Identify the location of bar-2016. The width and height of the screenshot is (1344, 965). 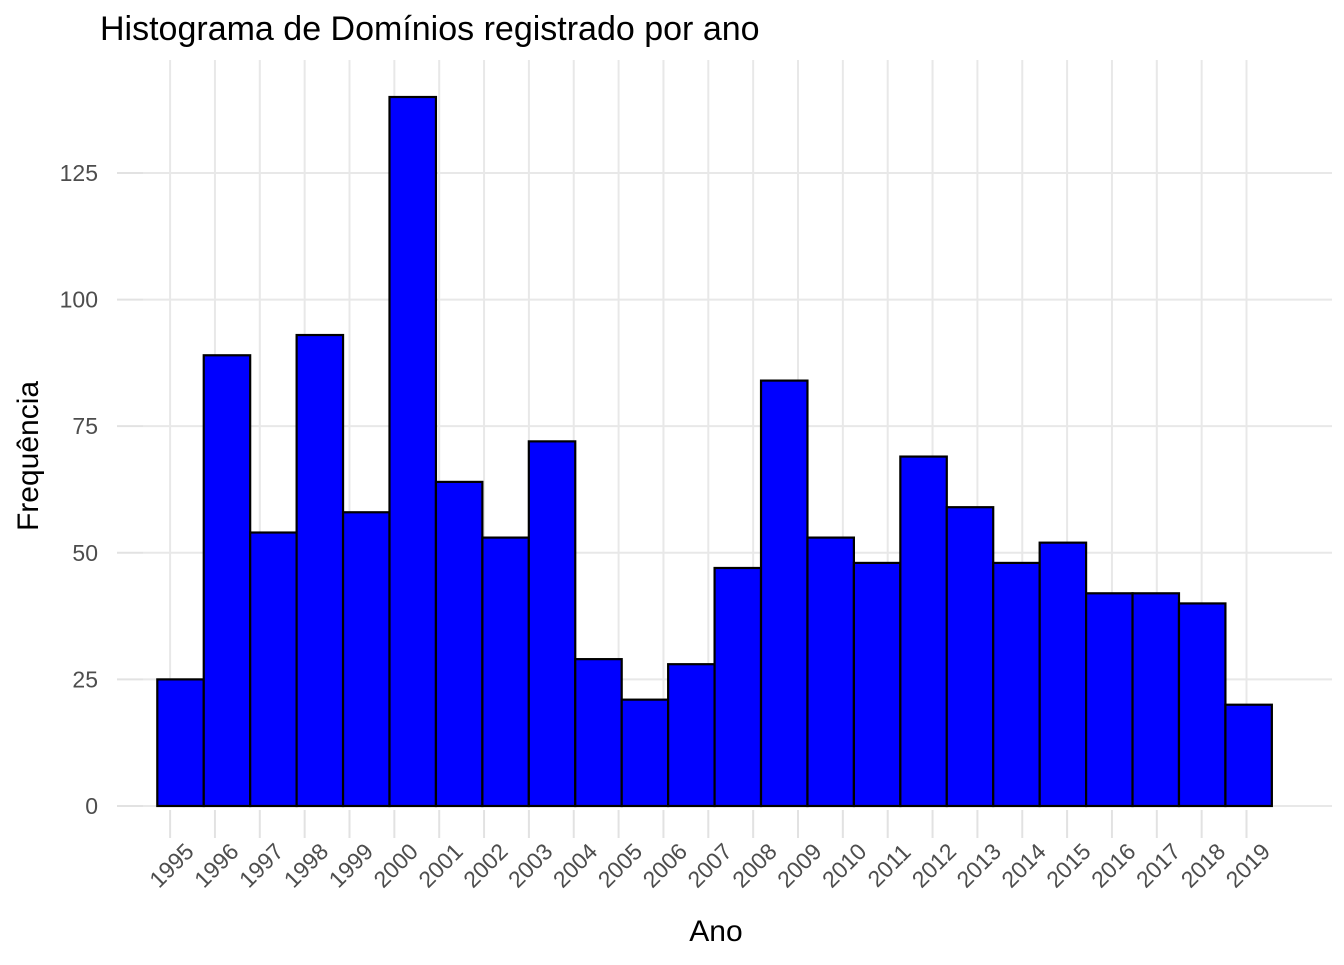
(1156, 700).